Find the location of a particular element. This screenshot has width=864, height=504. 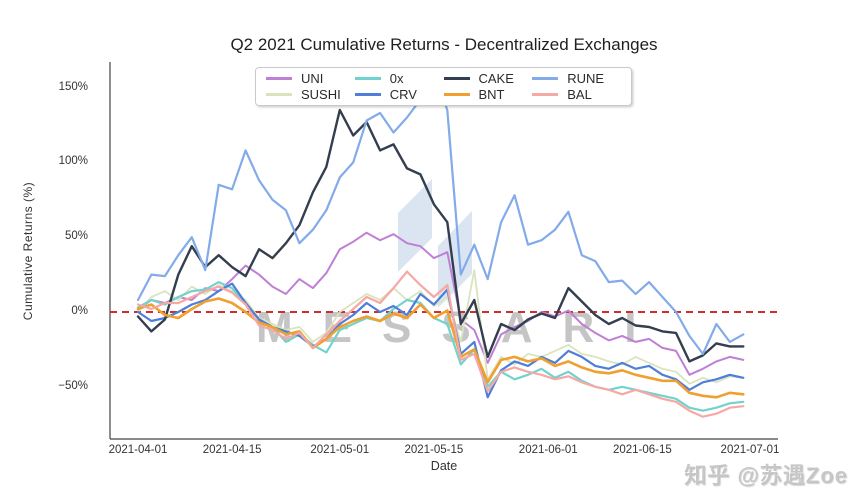

legend-label-UNI: UNI is located at coordinates (312, 78).